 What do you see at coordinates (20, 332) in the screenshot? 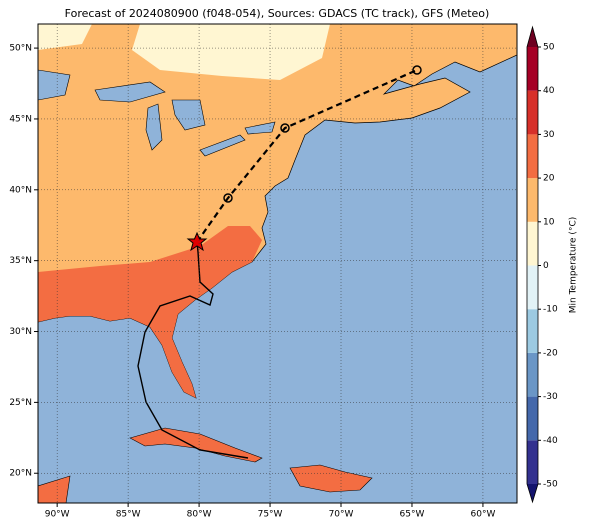
I see `y-tick-label: 30°N` at bounding box center [20, 332].